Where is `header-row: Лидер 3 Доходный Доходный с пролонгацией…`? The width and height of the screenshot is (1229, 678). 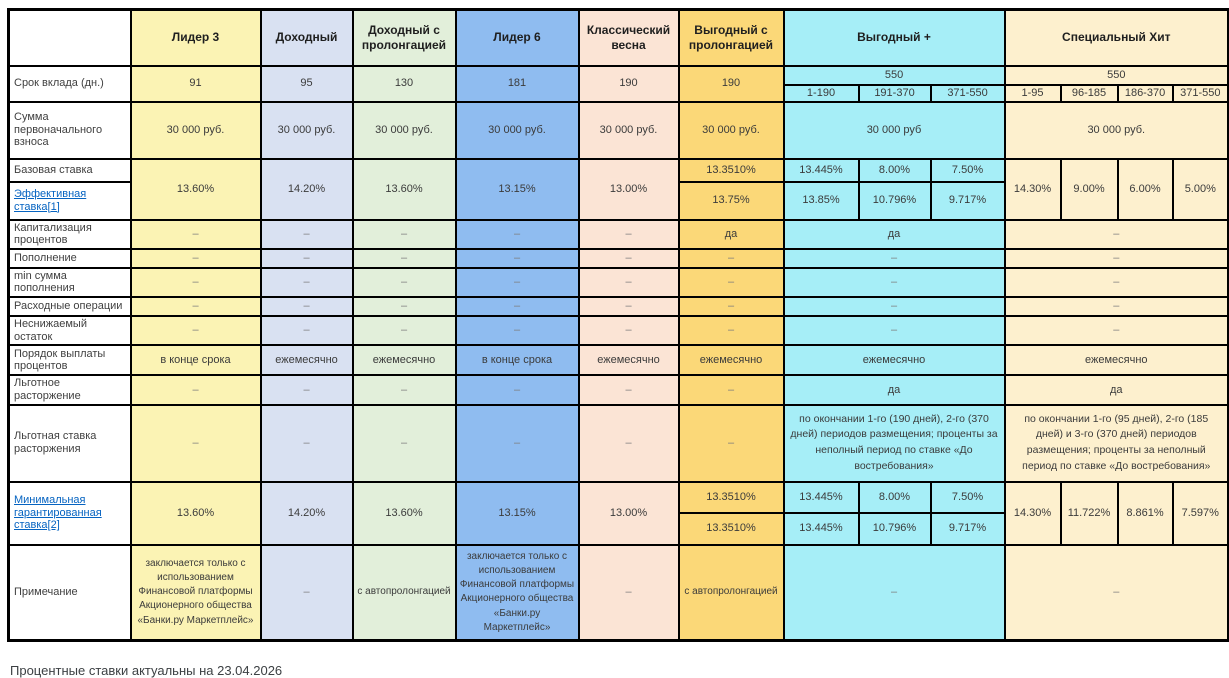 header-row: Лидер 3 Доходный Доходный с пролонгацией… is located at coordinates (618, 37).